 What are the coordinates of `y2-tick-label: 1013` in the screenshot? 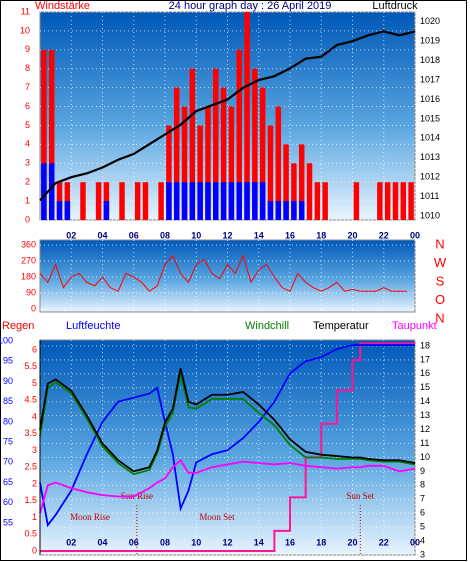 It's located at (430, 157).